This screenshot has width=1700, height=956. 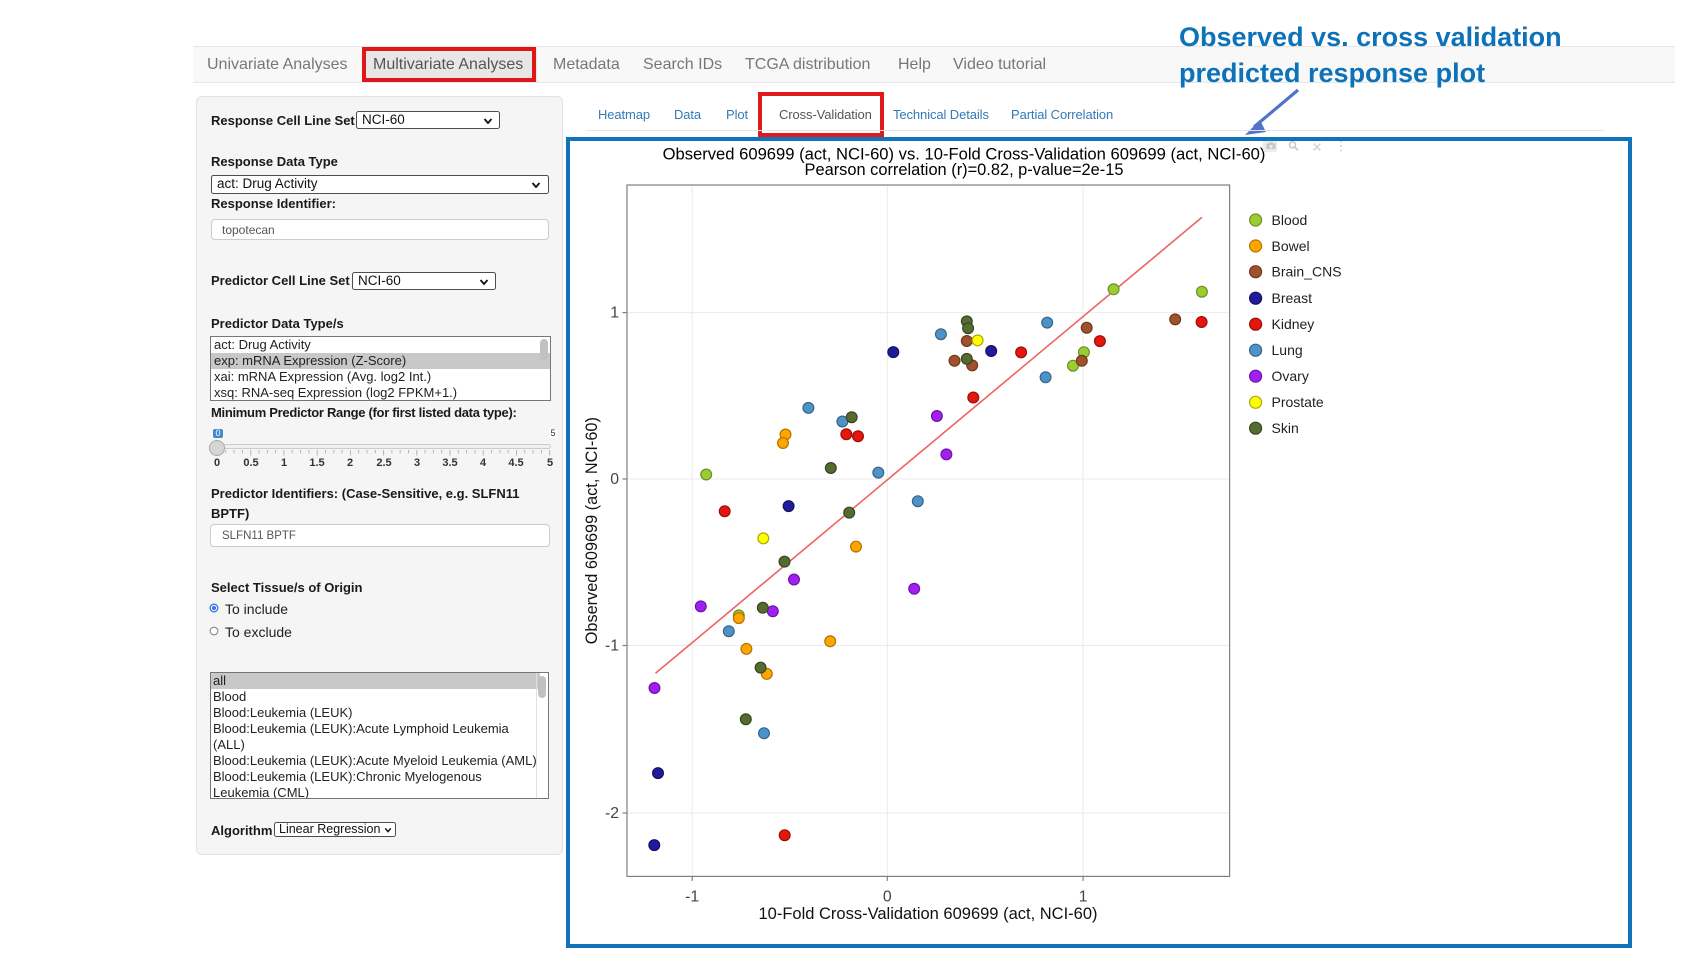 I want to click on svg-text: Kidney, so click(x=1293, y=324).